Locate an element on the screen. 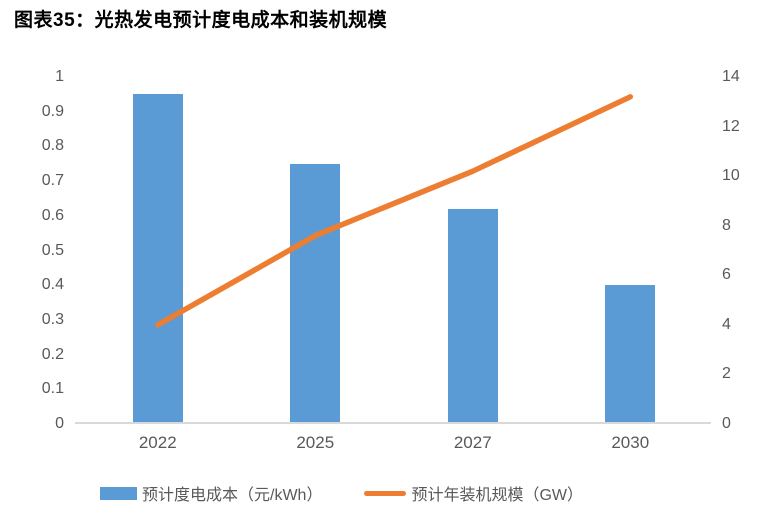 Image resolution: width=767 pixels, height=520 pixels. y-tick-label-left: 1 is located at coordinates (59, 76).